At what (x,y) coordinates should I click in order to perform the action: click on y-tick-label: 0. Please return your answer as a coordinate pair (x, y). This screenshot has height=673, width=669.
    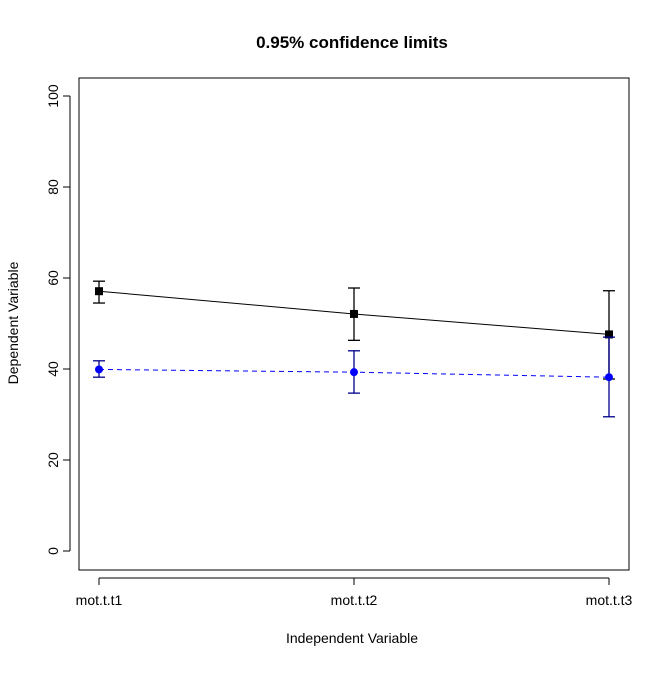
    Looking at the image, I should click on (53, 551).